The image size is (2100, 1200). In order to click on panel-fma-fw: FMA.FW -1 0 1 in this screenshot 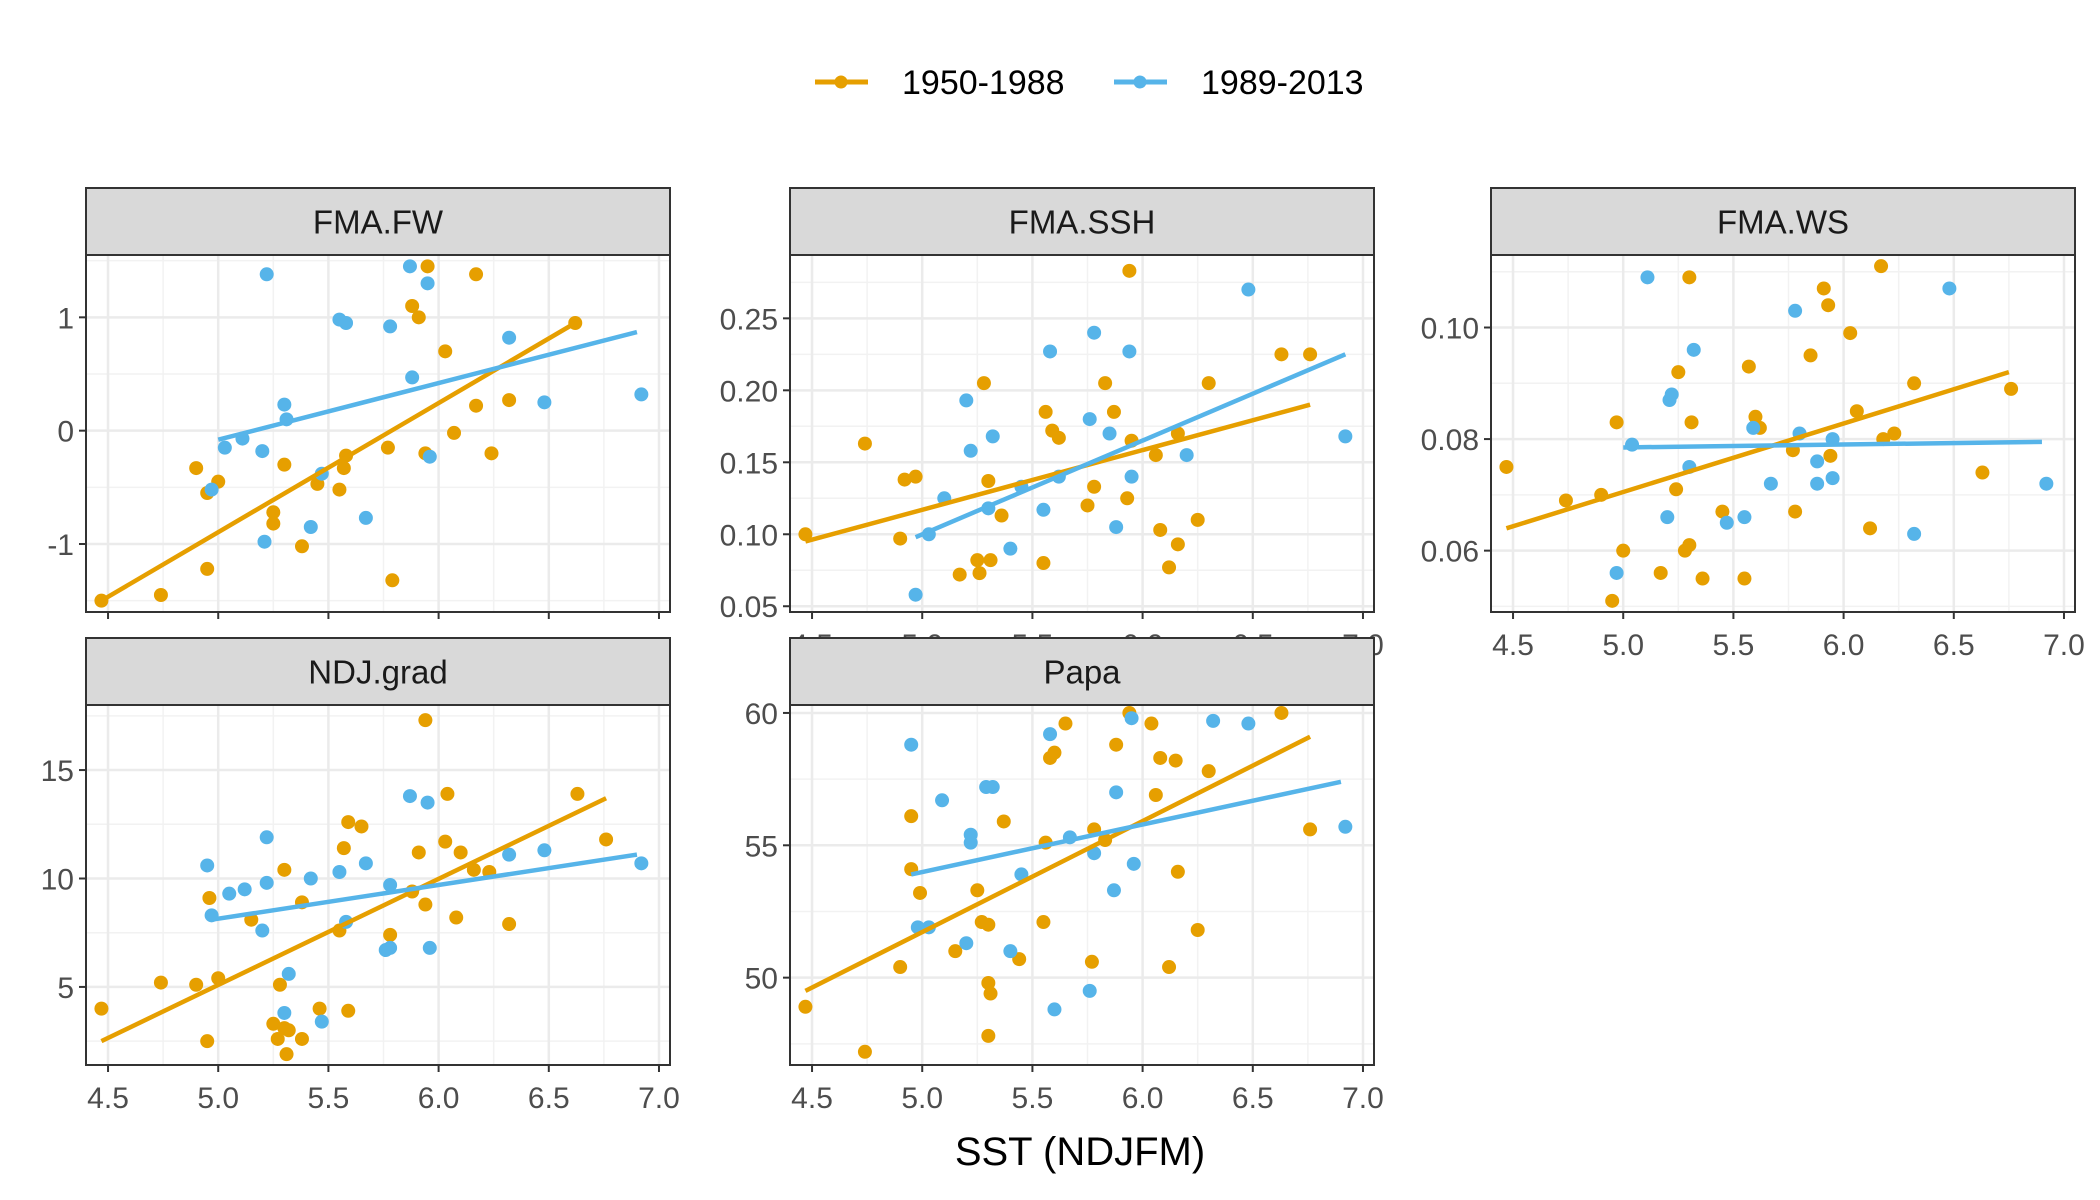, I will do `click(359, 403)`.